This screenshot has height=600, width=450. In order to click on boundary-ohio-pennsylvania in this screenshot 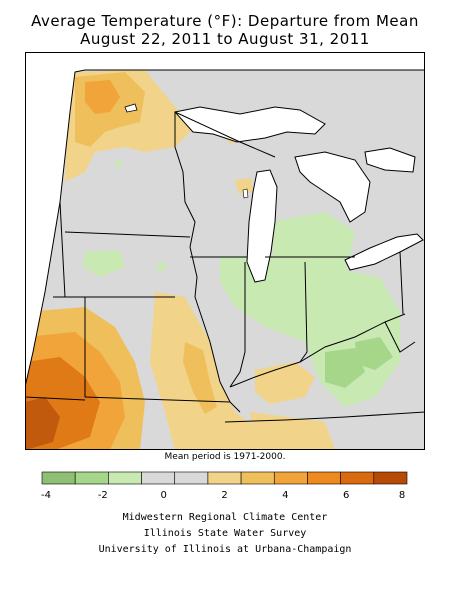, I will do `click(401, 283)`.